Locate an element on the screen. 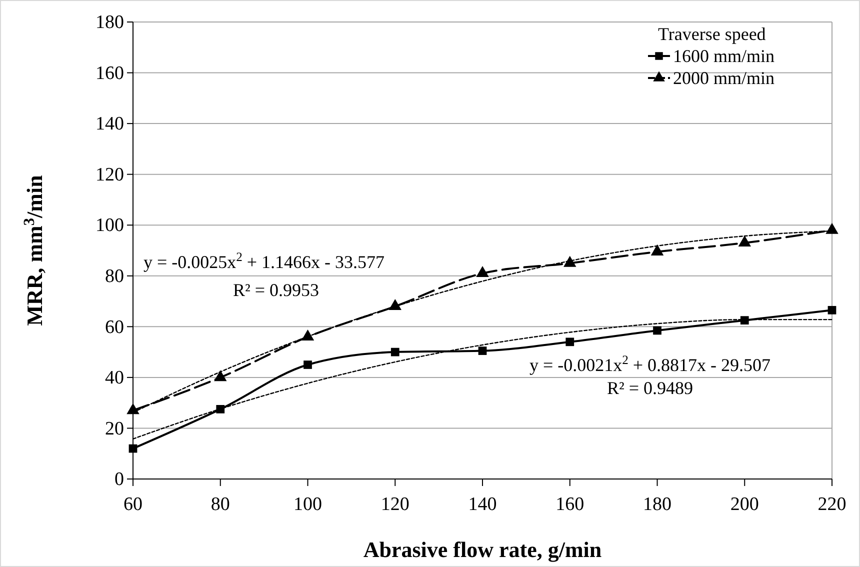 The width and height of the screenshot is (860, 567). legend-title: Traverse speed is located at coordinates (712, 34).